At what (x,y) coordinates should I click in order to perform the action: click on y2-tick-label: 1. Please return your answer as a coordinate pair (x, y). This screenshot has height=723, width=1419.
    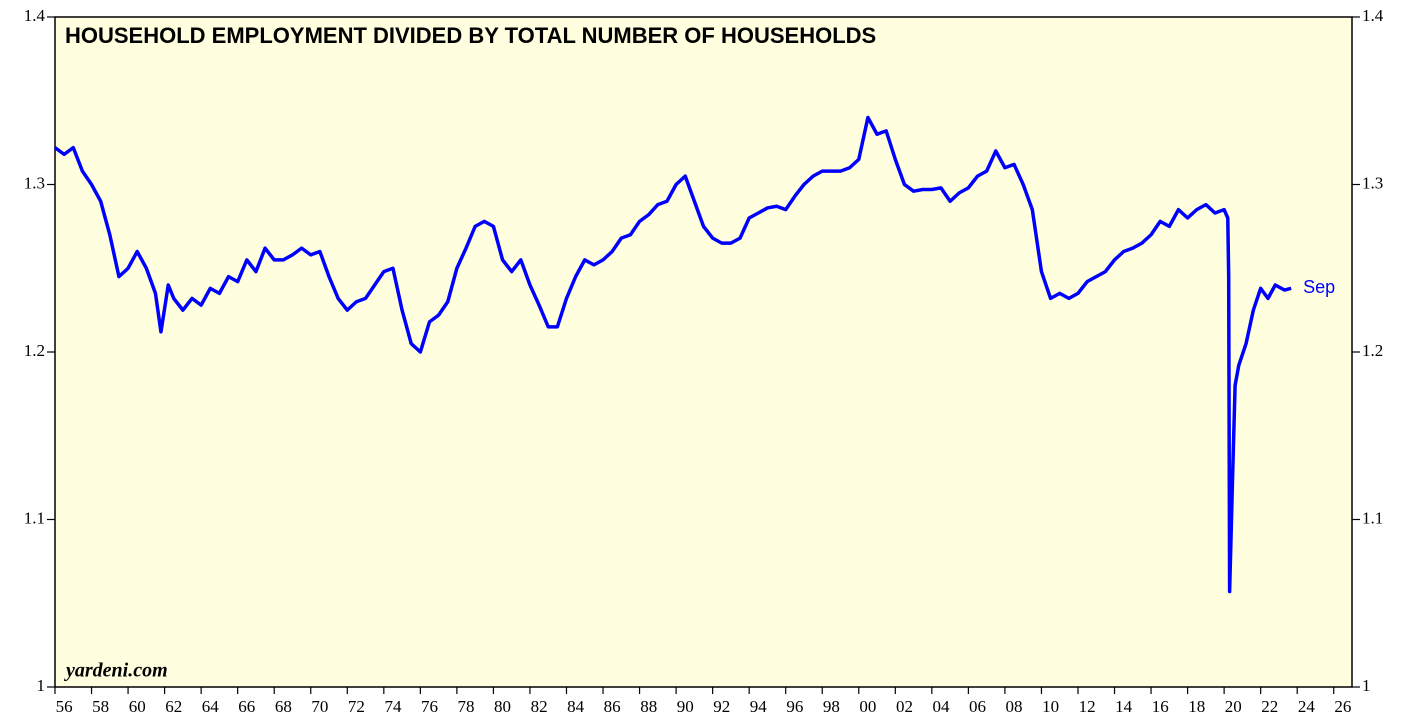
    Looking at the image, I should click on (1366, 685).